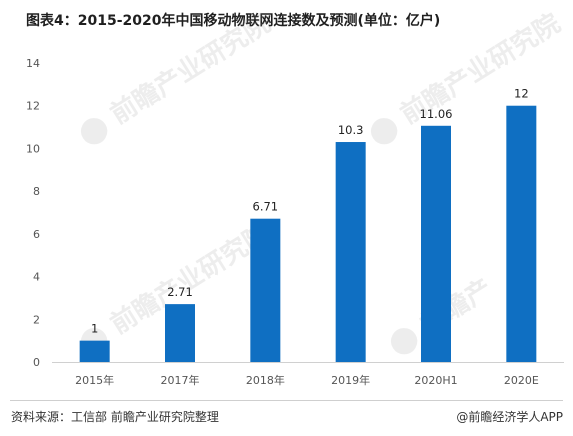 This screenshot has width=573, height=436. Describe the element at coordinates (115, 417) in the screenshot. I see `source-note: 资料来源：工信部 前瞻产业研究院整理` at that location.